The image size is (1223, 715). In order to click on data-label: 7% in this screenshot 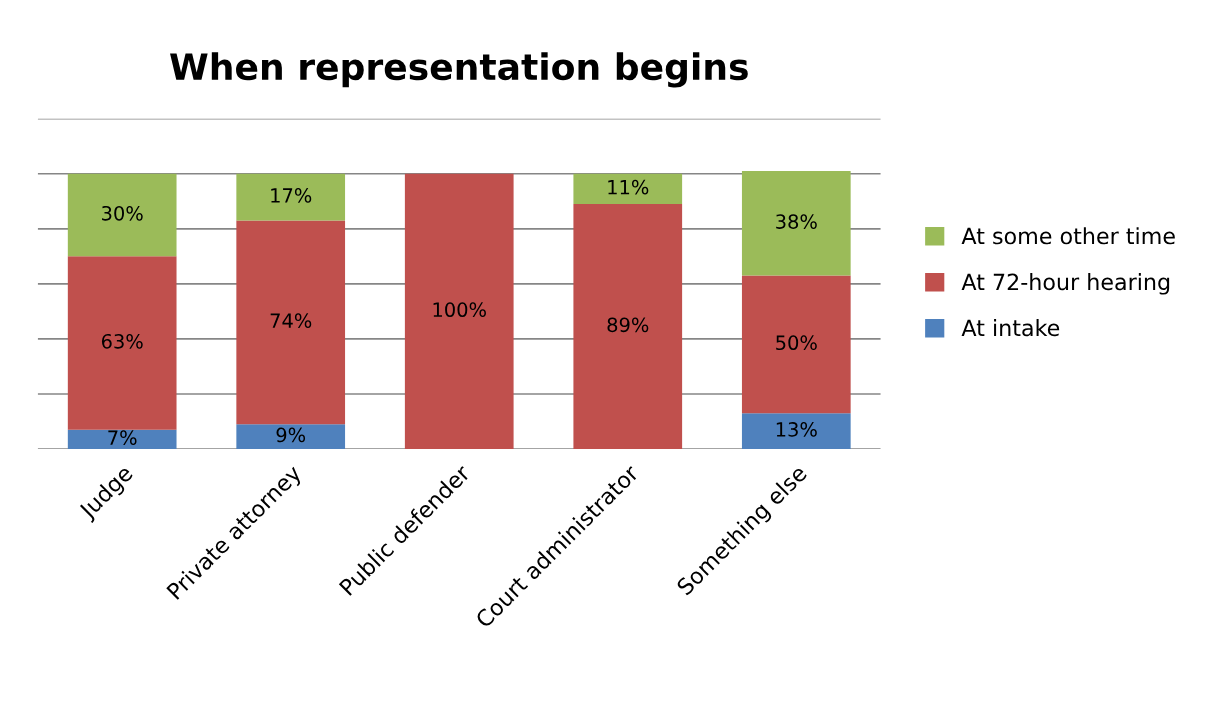, I will do `click(122, 438)`.